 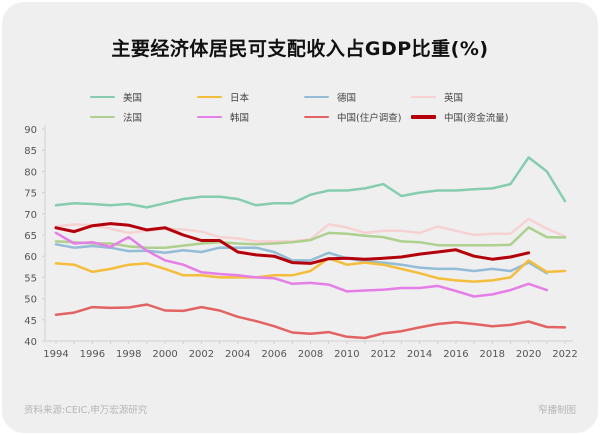 I want to click on legend-item-uk: 英国, so click(x=437, y=97).